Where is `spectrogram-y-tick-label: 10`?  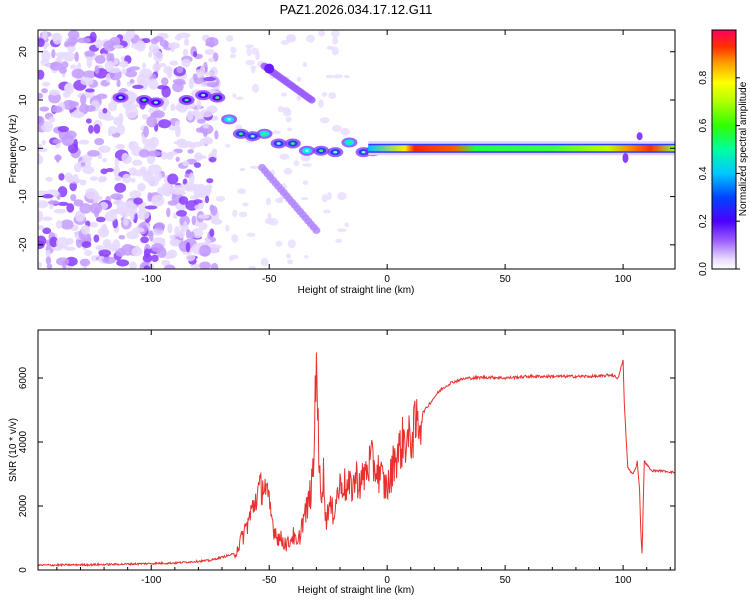
spectrogram-y-tick-label: 10 is located at coordinates (23, 100).